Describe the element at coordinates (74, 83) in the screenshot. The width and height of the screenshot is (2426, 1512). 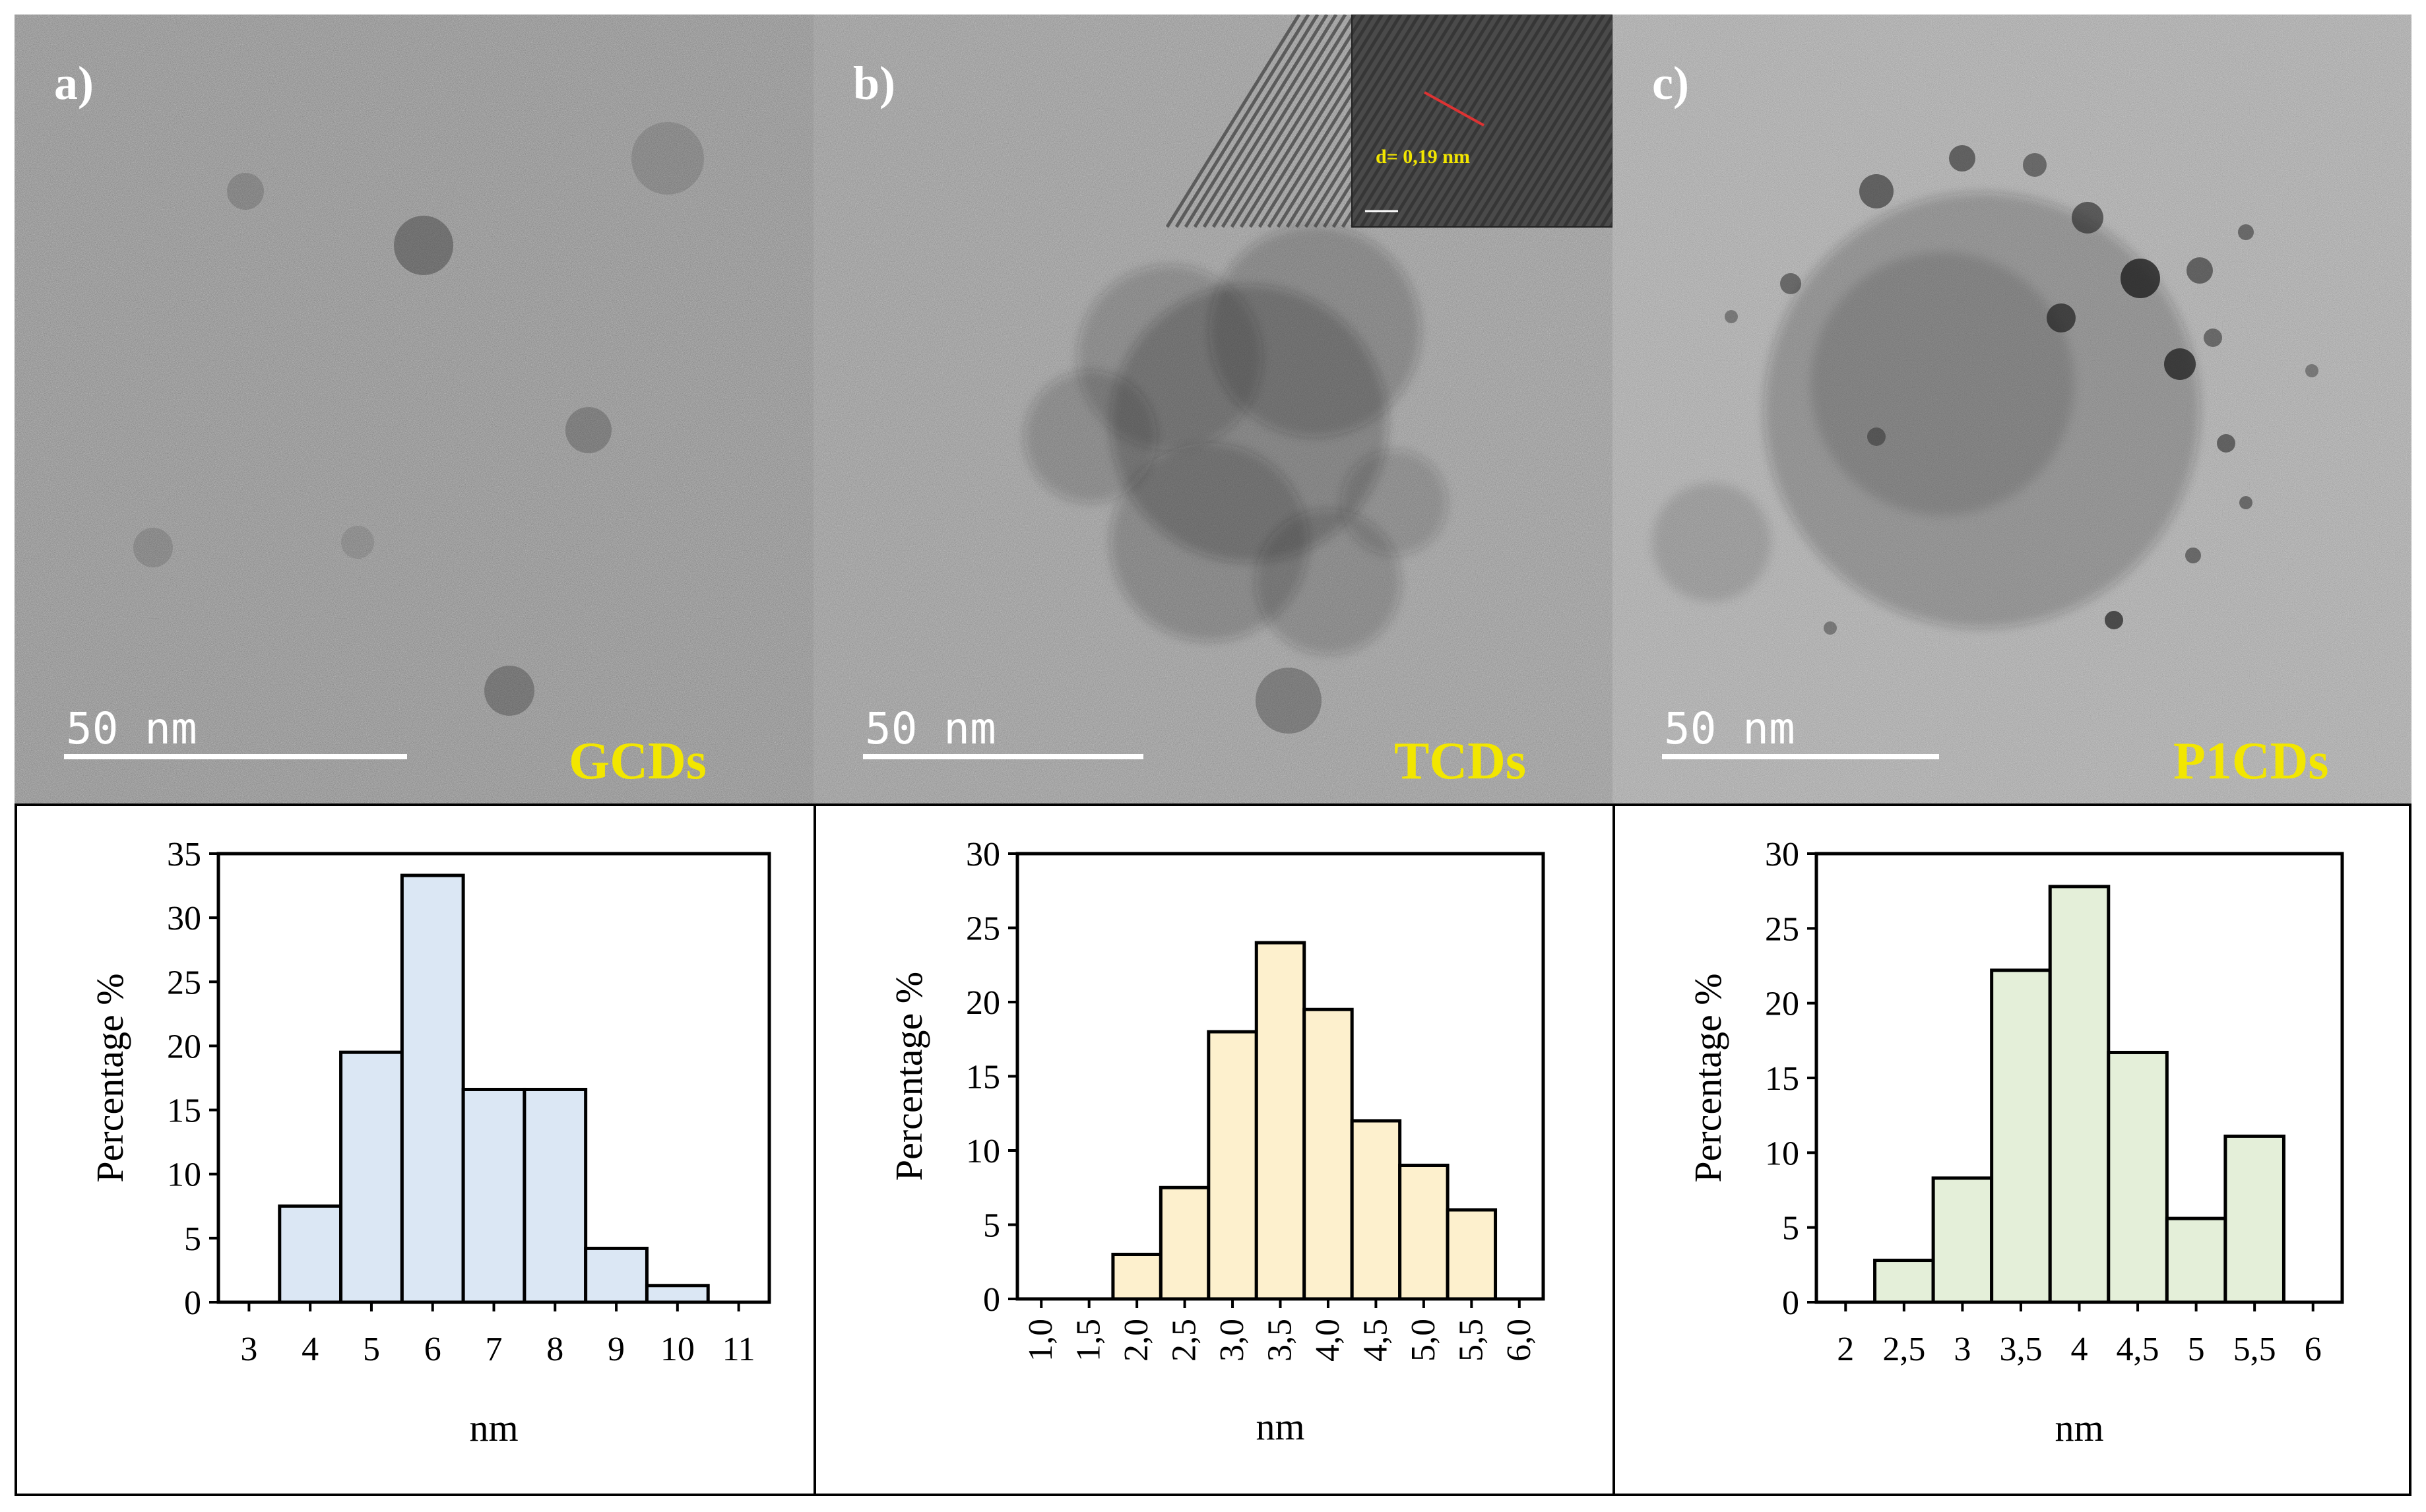
I see `panel-letter: a)` at that location.